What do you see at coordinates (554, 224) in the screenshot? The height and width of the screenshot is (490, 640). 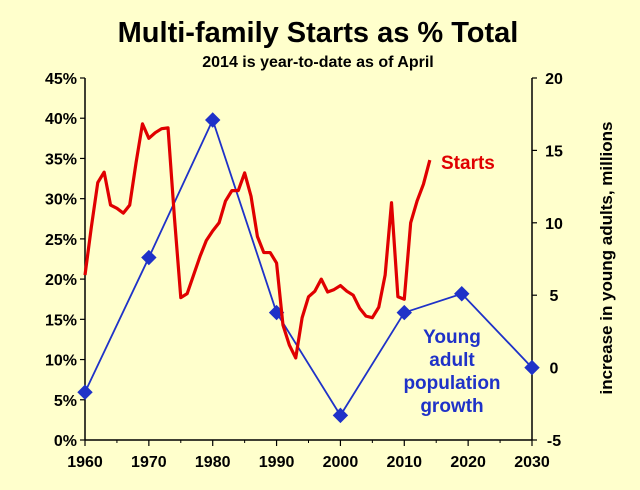 I see `y-right-tick-label: 10` at bounding box center [554, 224].